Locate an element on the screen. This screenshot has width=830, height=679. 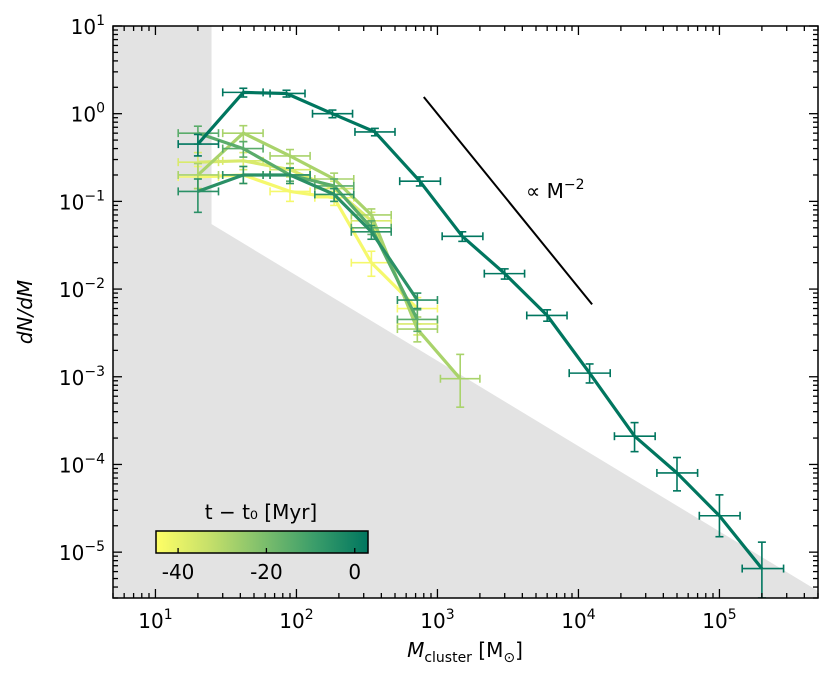
reference-slope-line is located at coordinates (508, 200).